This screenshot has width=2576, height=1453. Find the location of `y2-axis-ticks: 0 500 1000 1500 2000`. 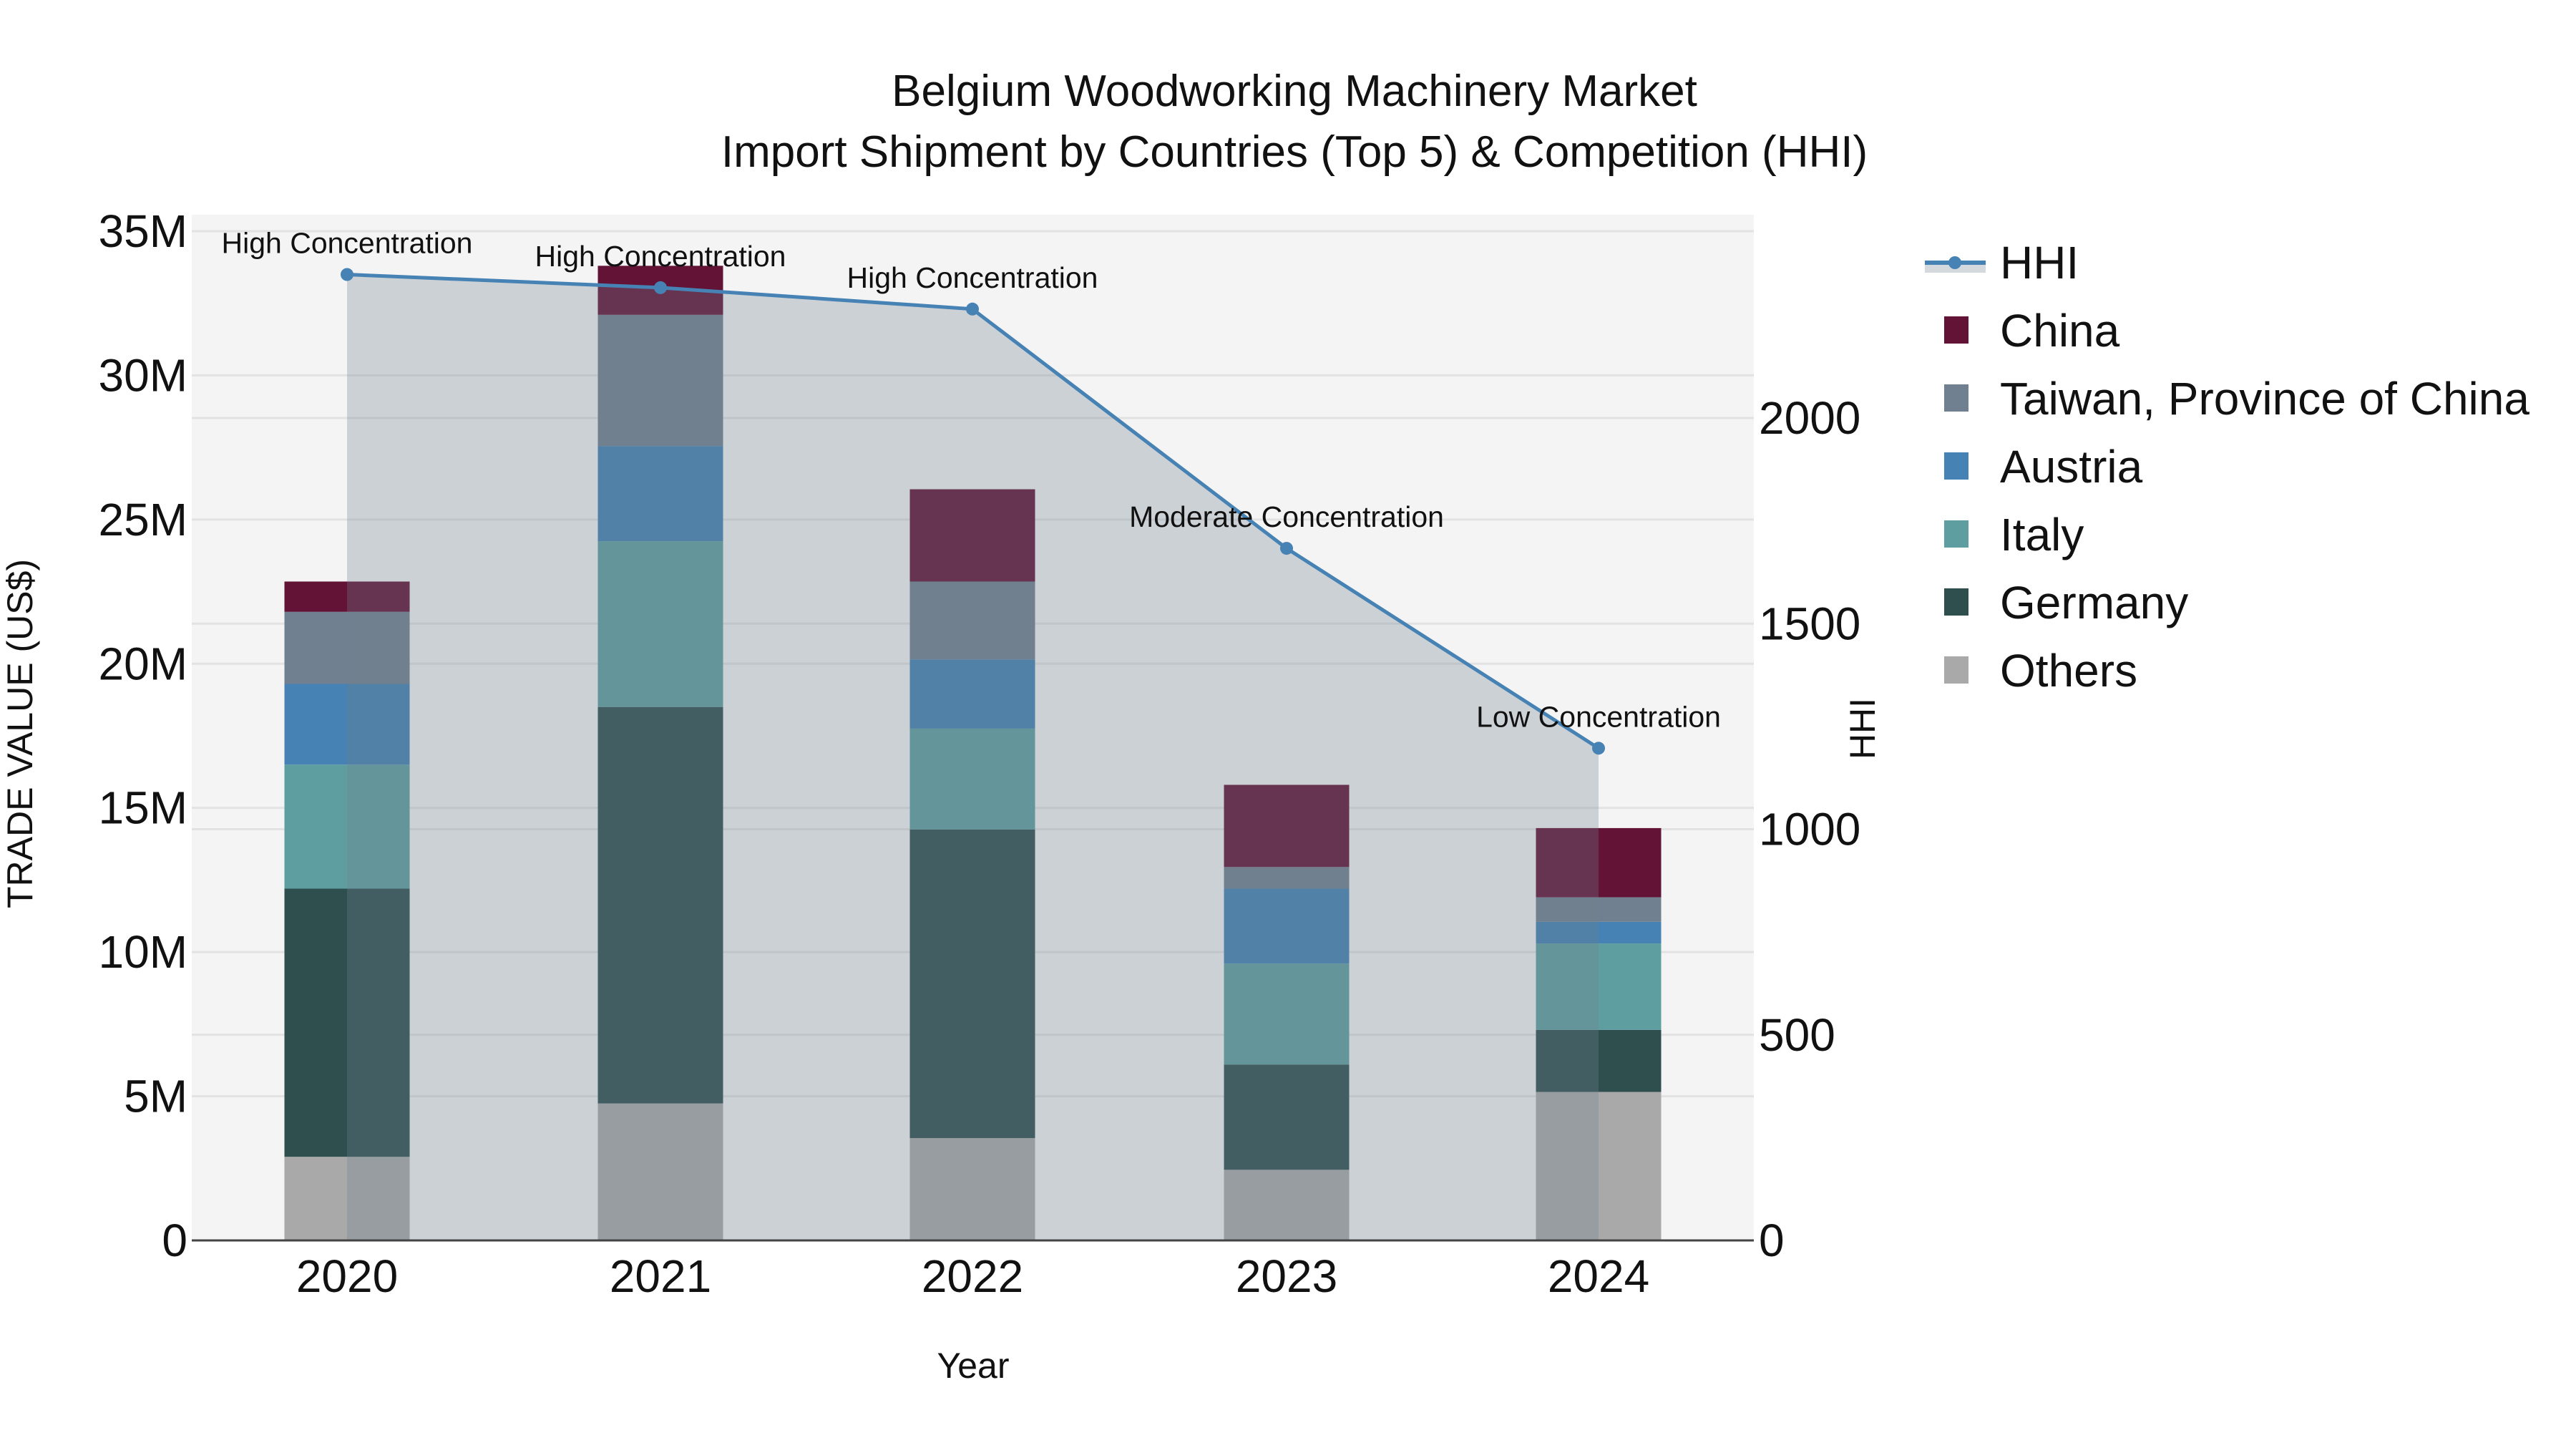

y2-axis-ticks: 0 500 1000 1500 2000 is located at coordinates (1809, 829).